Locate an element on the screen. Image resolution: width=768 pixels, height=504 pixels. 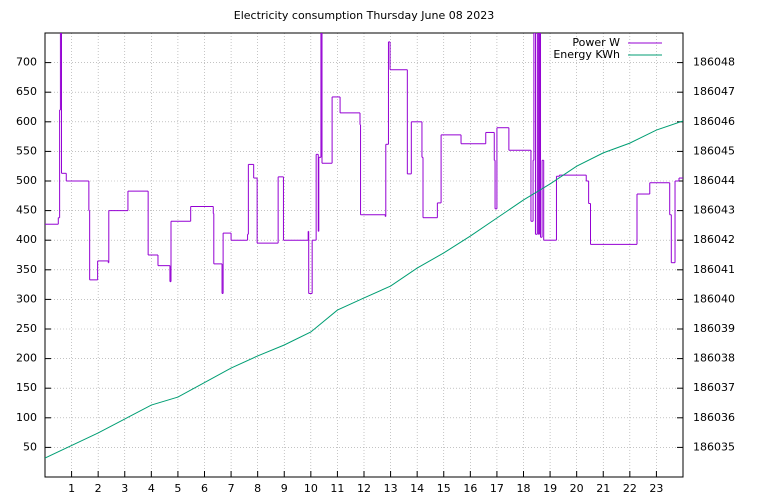
y-tick-label: 250 is located at coordinates (26, 328).